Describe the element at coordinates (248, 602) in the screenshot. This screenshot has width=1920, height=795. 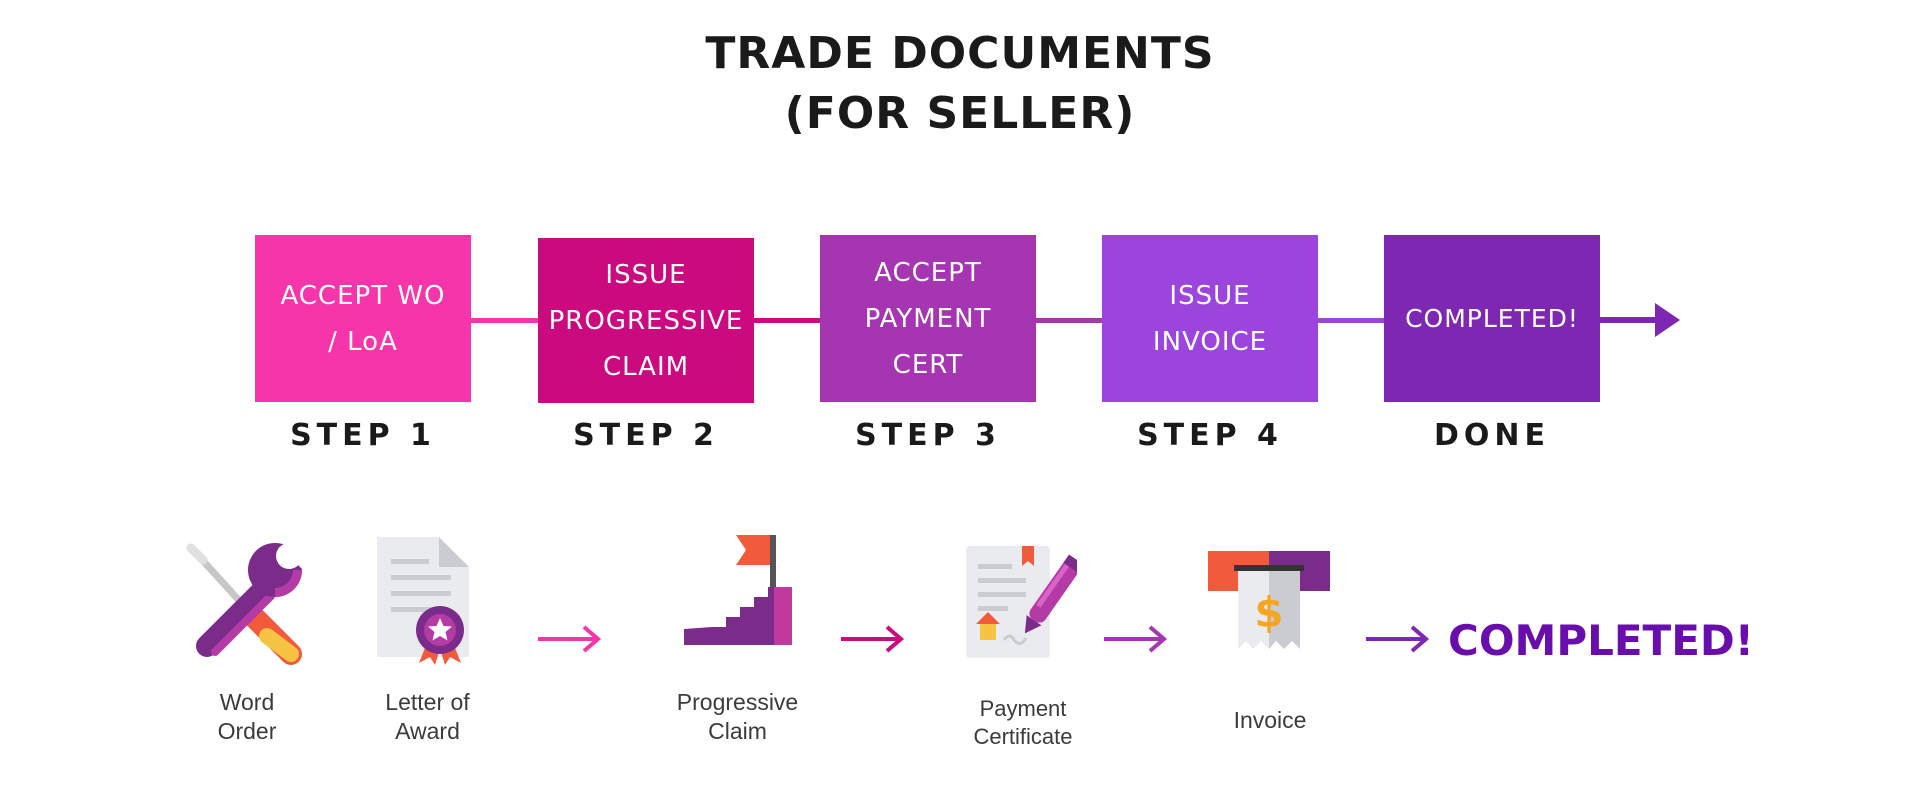
I see `wrench-screwdriver-icon` at that location.